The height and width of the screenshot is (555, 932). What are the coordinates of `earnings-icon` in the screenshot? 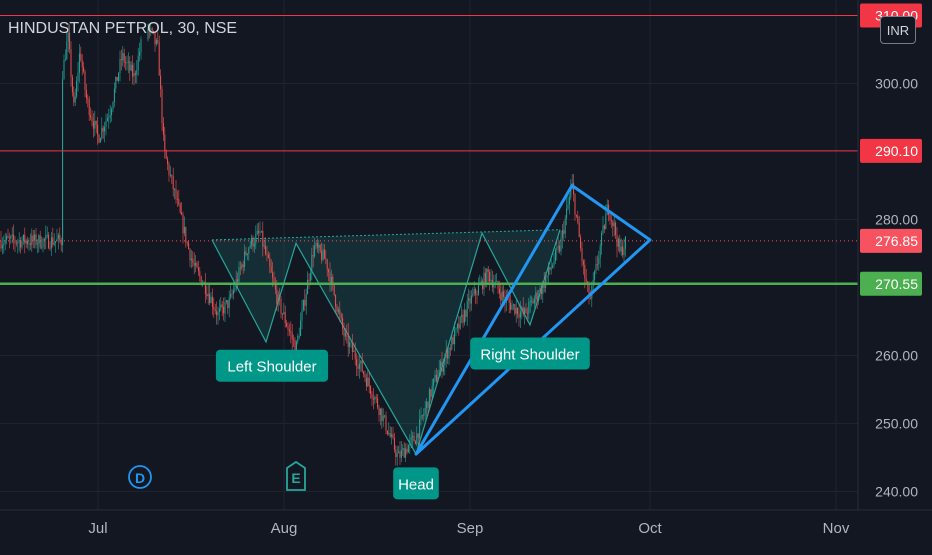 It's located at (296, 475).